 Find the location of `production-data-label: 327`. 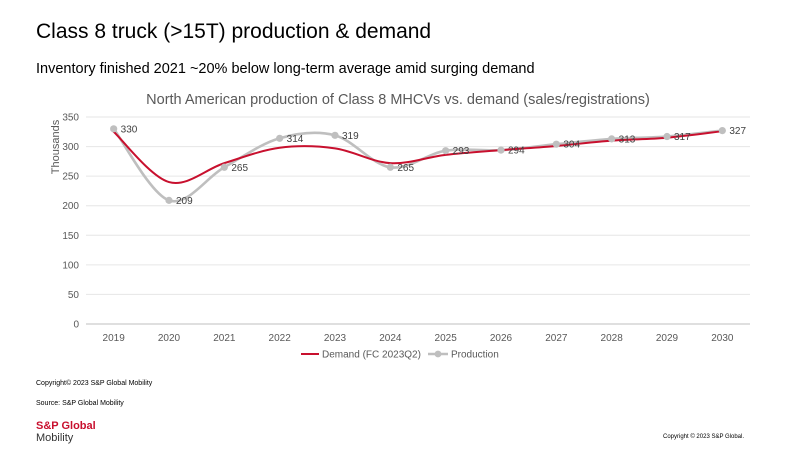

production-data-label: 327 is located at coordinates (737, 131).